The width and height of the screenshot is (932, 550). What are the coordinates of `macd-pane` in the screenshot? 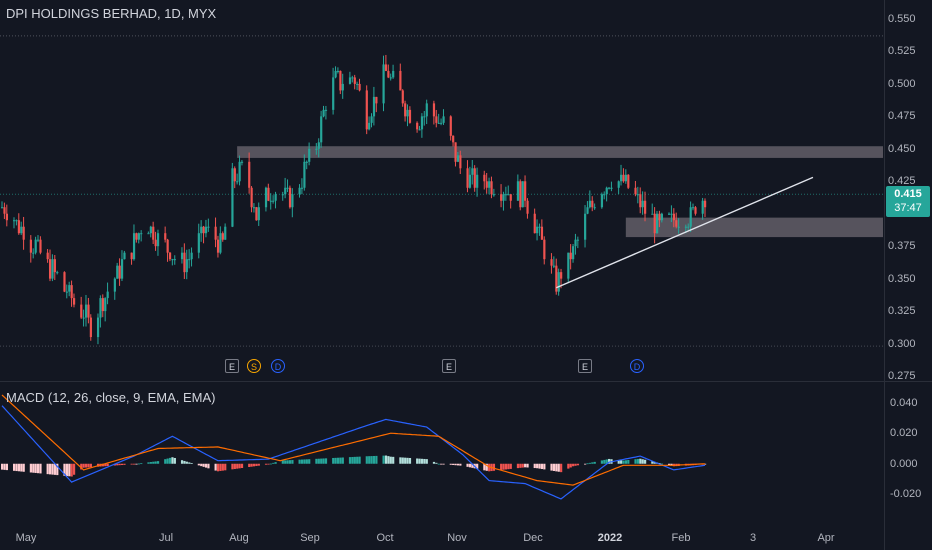 It's located at (354, 447).